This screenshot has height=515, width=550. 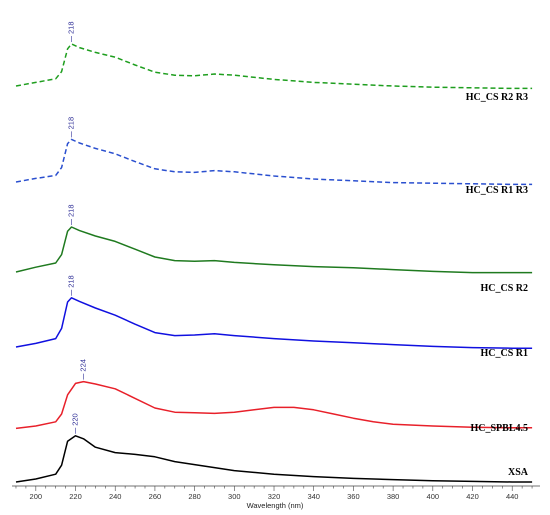 What do you see at coordinates (155, 496) in the screenshot?
I see `x-tick-label: 260` at bounding box center [155, 496].